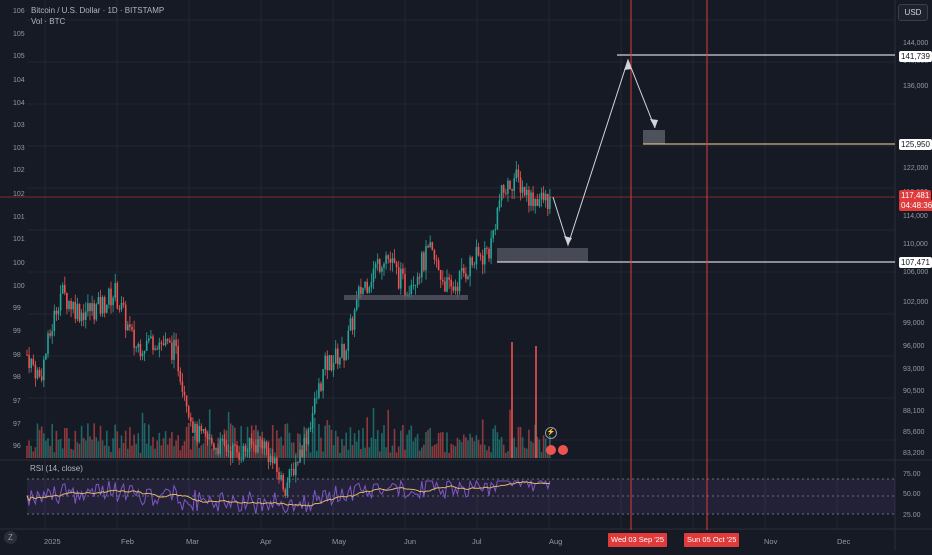 This screenshot has height=555, width=932. I want to click on current-price-tag: 117,481, so click(915, 195).